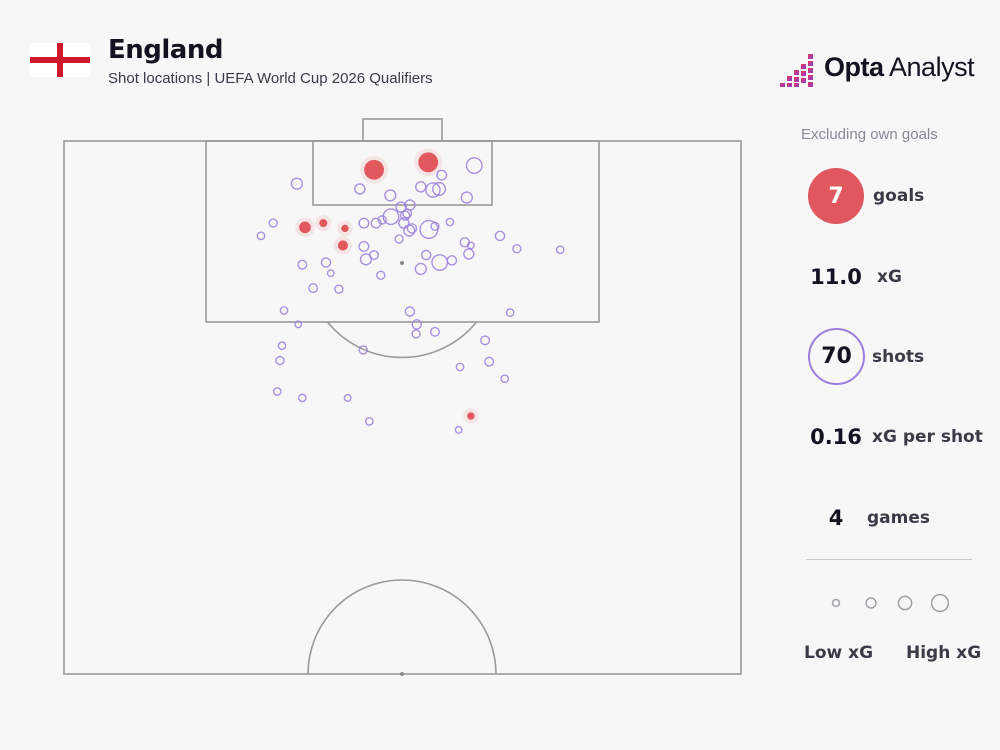 This screenshot has width=1000, height=750. I want to click on goal, so click(402, 130).